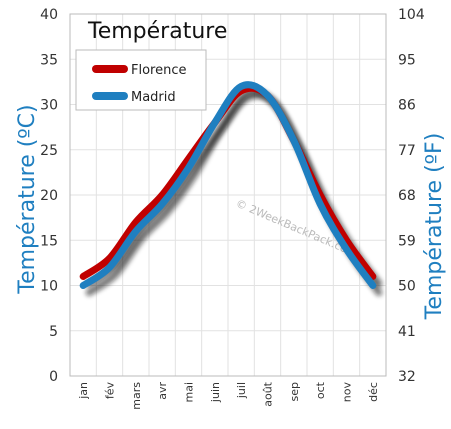 The height and width of the screenshot is (429, 451). I want to click on y-tick-label-left: 25, so click(49, 151).